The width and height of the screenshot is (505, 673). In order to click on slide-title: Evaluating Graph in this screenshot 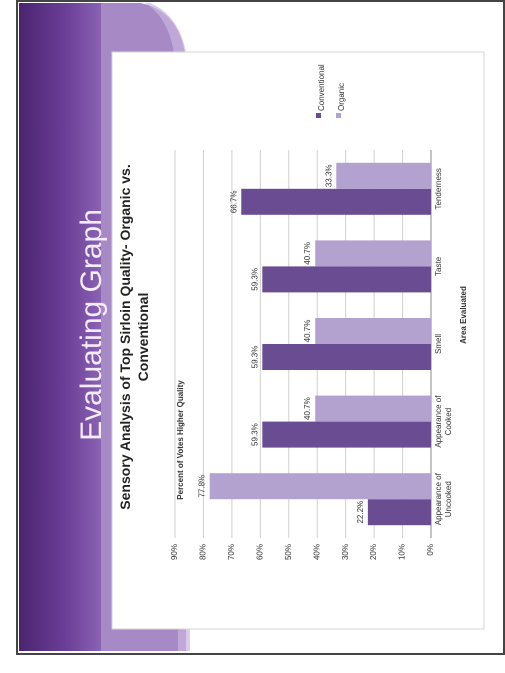, I will do `click(91, 325)`.